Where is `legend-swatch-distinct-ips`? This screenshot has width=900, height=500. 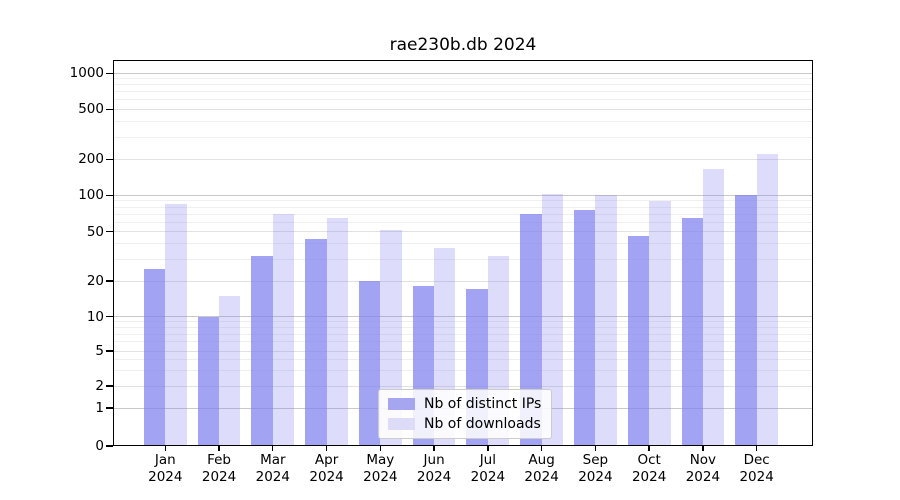
legend-swatch-distinct-ips is located at coordinates (401, 404).